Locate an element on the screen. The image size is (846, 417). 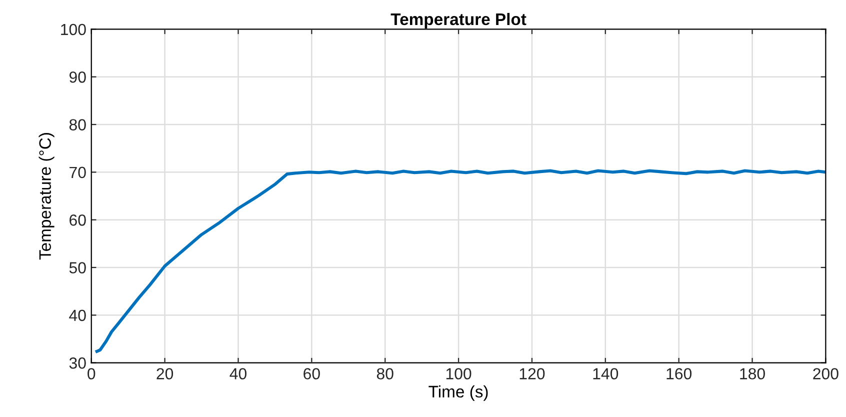
x-tick-label: 60 is located at coordinates (312, 374).